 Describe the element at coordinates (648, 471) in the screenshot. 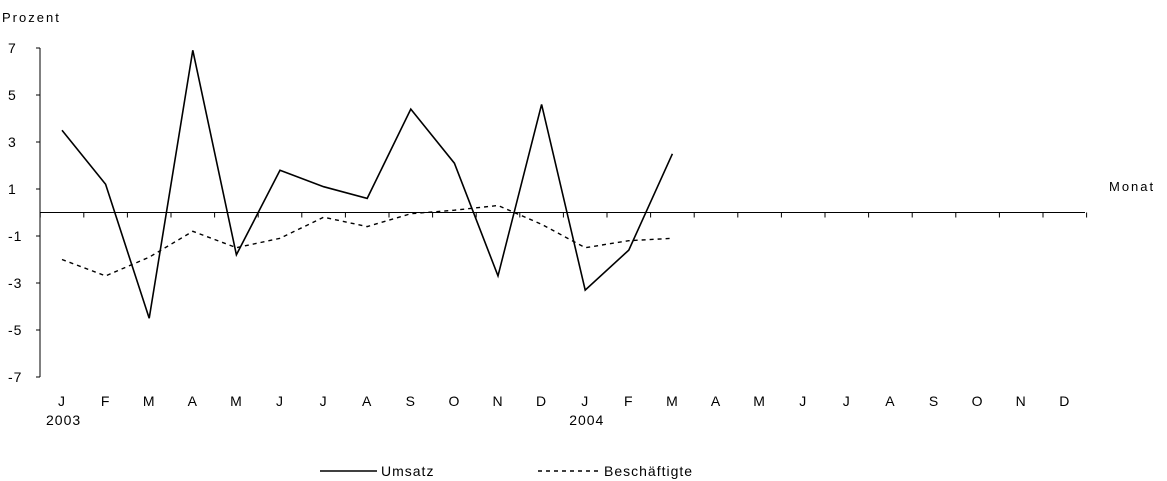

I see `legend-label: Beschäftigte` at that location.